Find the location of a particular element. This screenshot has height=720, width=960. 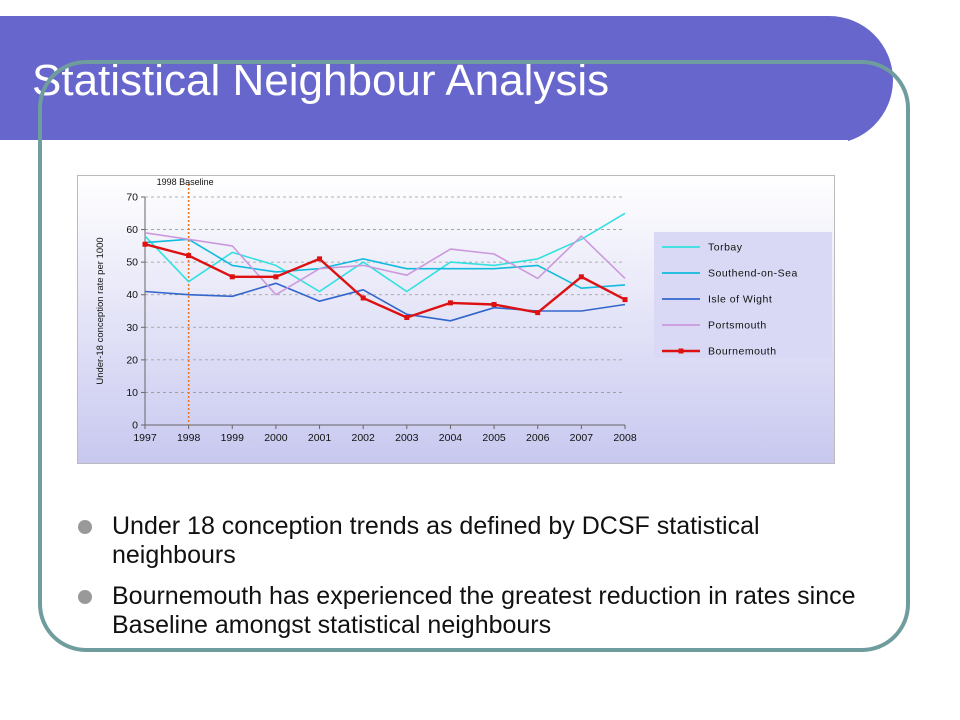

x-tick-label: 2003 is located at coordinates (407, 438).